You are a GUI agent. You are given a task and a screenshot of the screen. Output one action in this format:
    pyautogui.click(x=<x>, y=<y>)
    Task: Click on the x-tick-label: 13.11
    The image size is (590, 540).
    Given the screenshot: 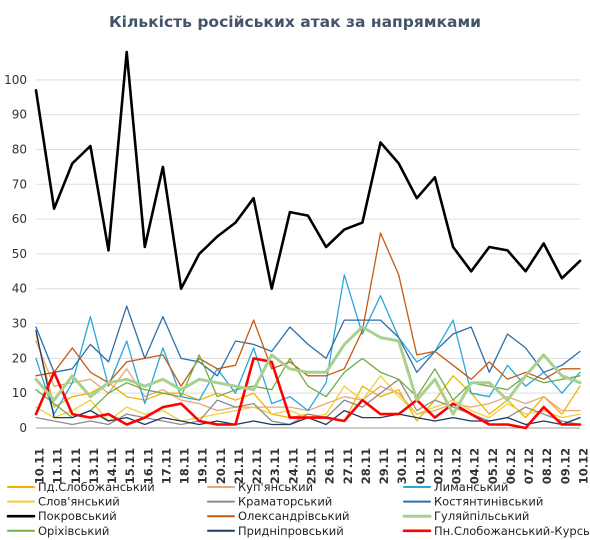 What is the action you would take?
    pyautogui.click(x=94, y=466)
    